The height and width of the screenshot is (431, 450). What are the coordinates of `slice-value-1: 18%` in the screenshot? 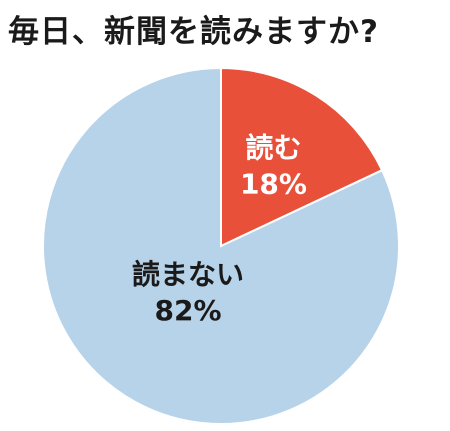 It's located at (273, 183).